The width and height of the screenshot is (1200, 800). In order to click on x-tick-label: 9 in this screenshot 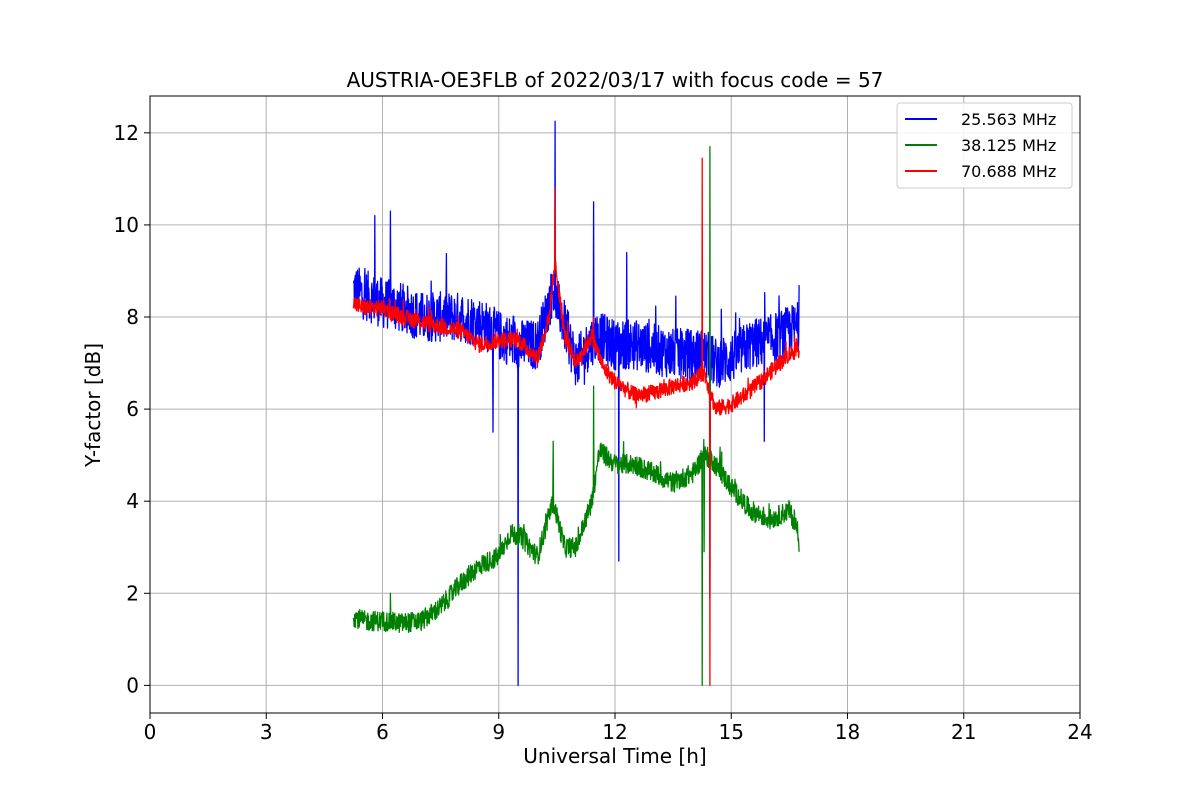, I will do `click(498, 732)`.